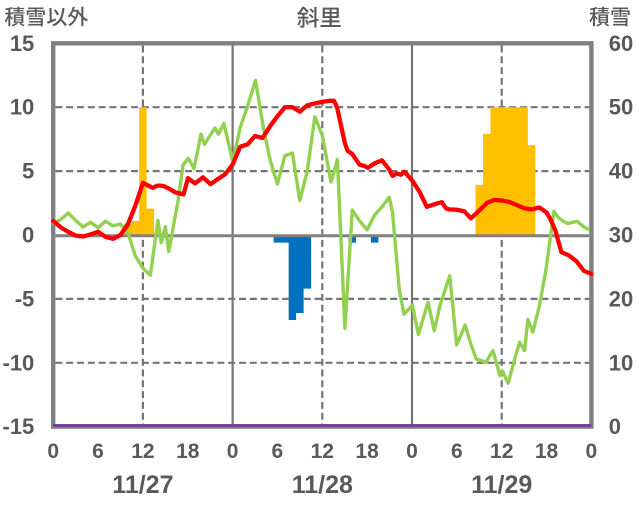 The height and width of the screenshot is (506, 636). I want to click on svg-text: -5, so click(25, 298).